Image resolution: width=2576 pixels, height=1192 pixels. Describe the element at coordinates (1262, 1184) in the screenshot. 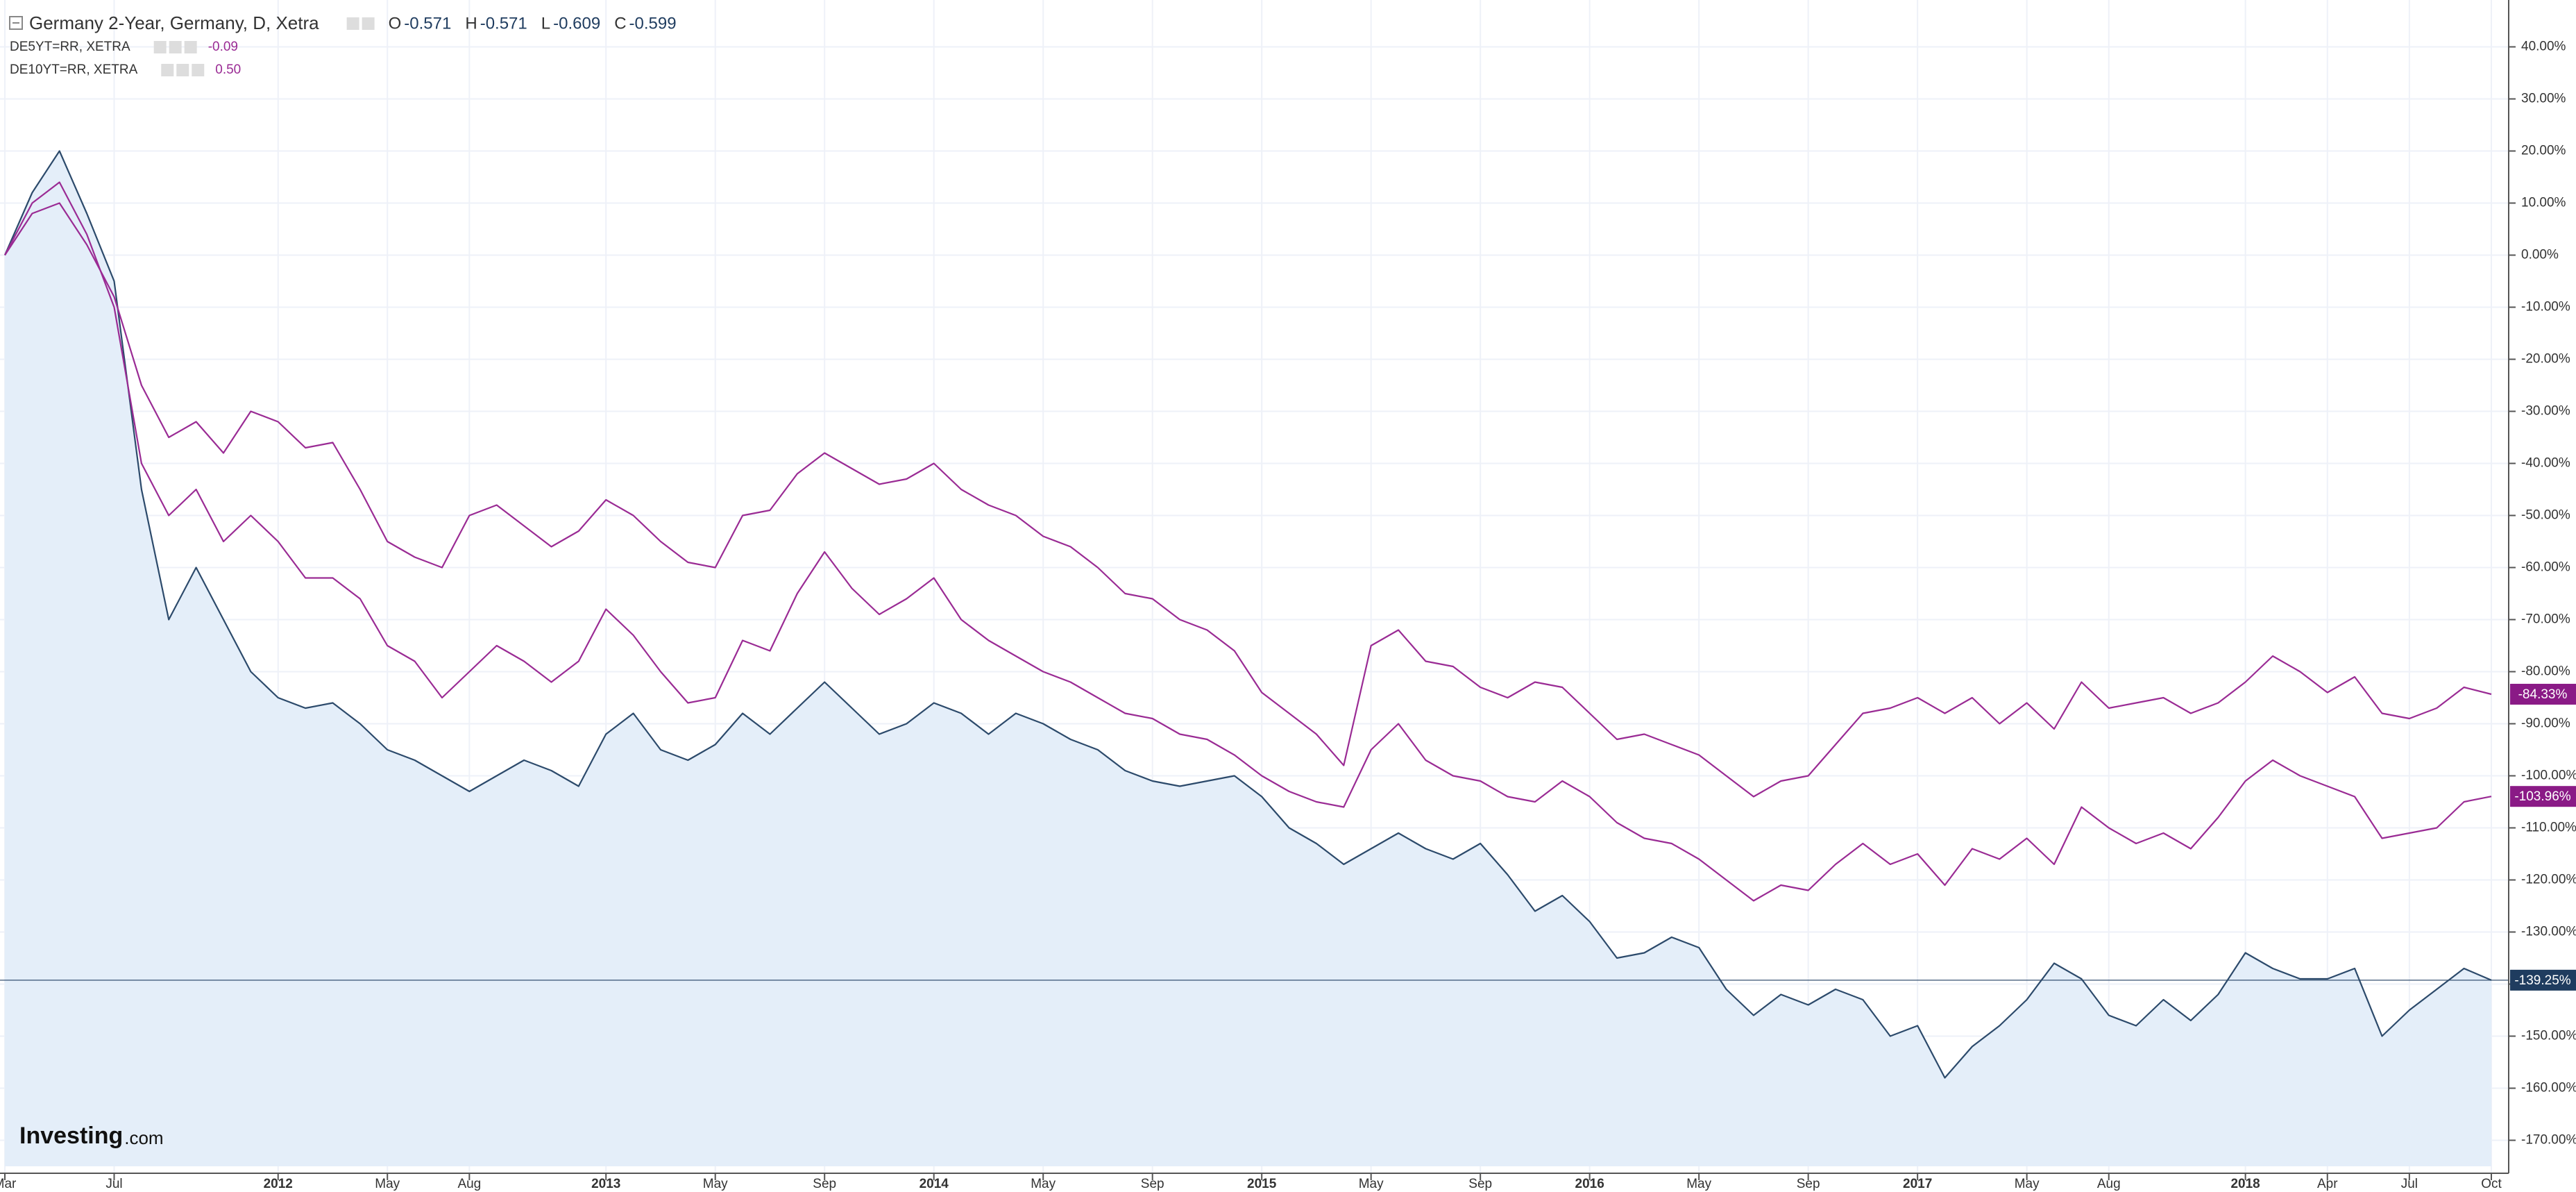

I see `x-tick-label: 2015` at that location.